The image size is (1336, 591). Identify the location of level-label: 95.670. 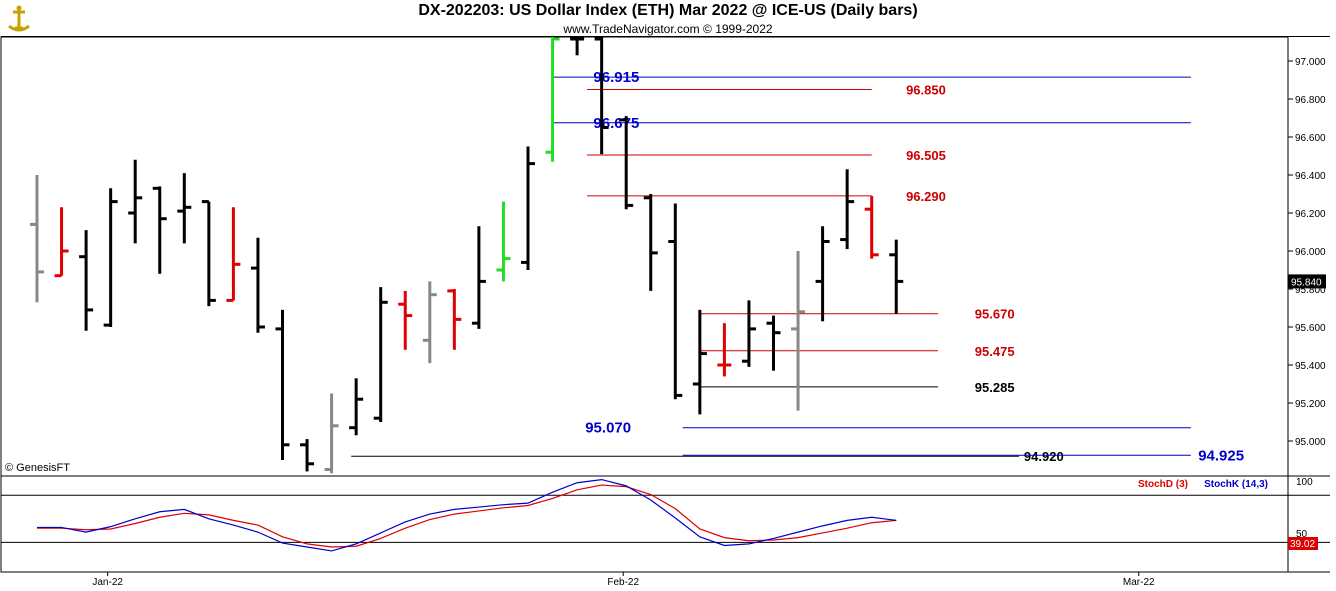
(995, 314).